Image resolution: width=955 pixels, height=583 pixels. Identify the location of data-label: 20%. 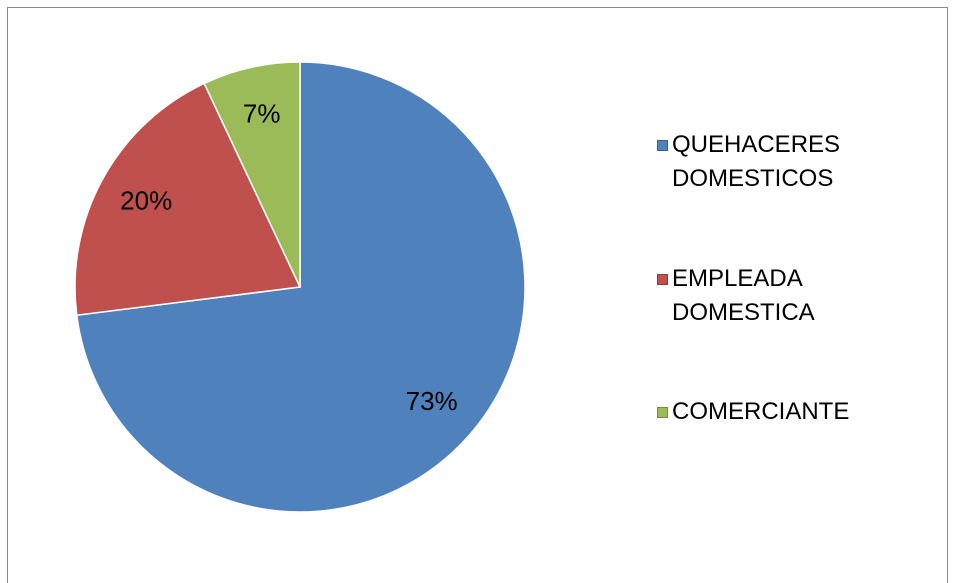
(146, 200).